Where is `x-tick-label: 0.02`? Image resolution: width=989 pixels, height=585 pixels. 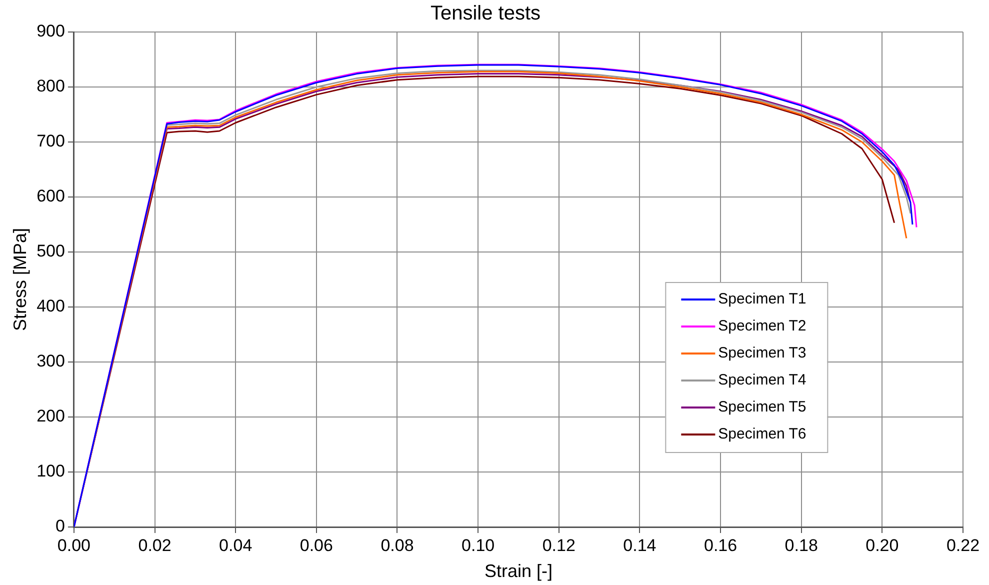 x-tick-label: 0.02 is located at coordinates (155, 545).